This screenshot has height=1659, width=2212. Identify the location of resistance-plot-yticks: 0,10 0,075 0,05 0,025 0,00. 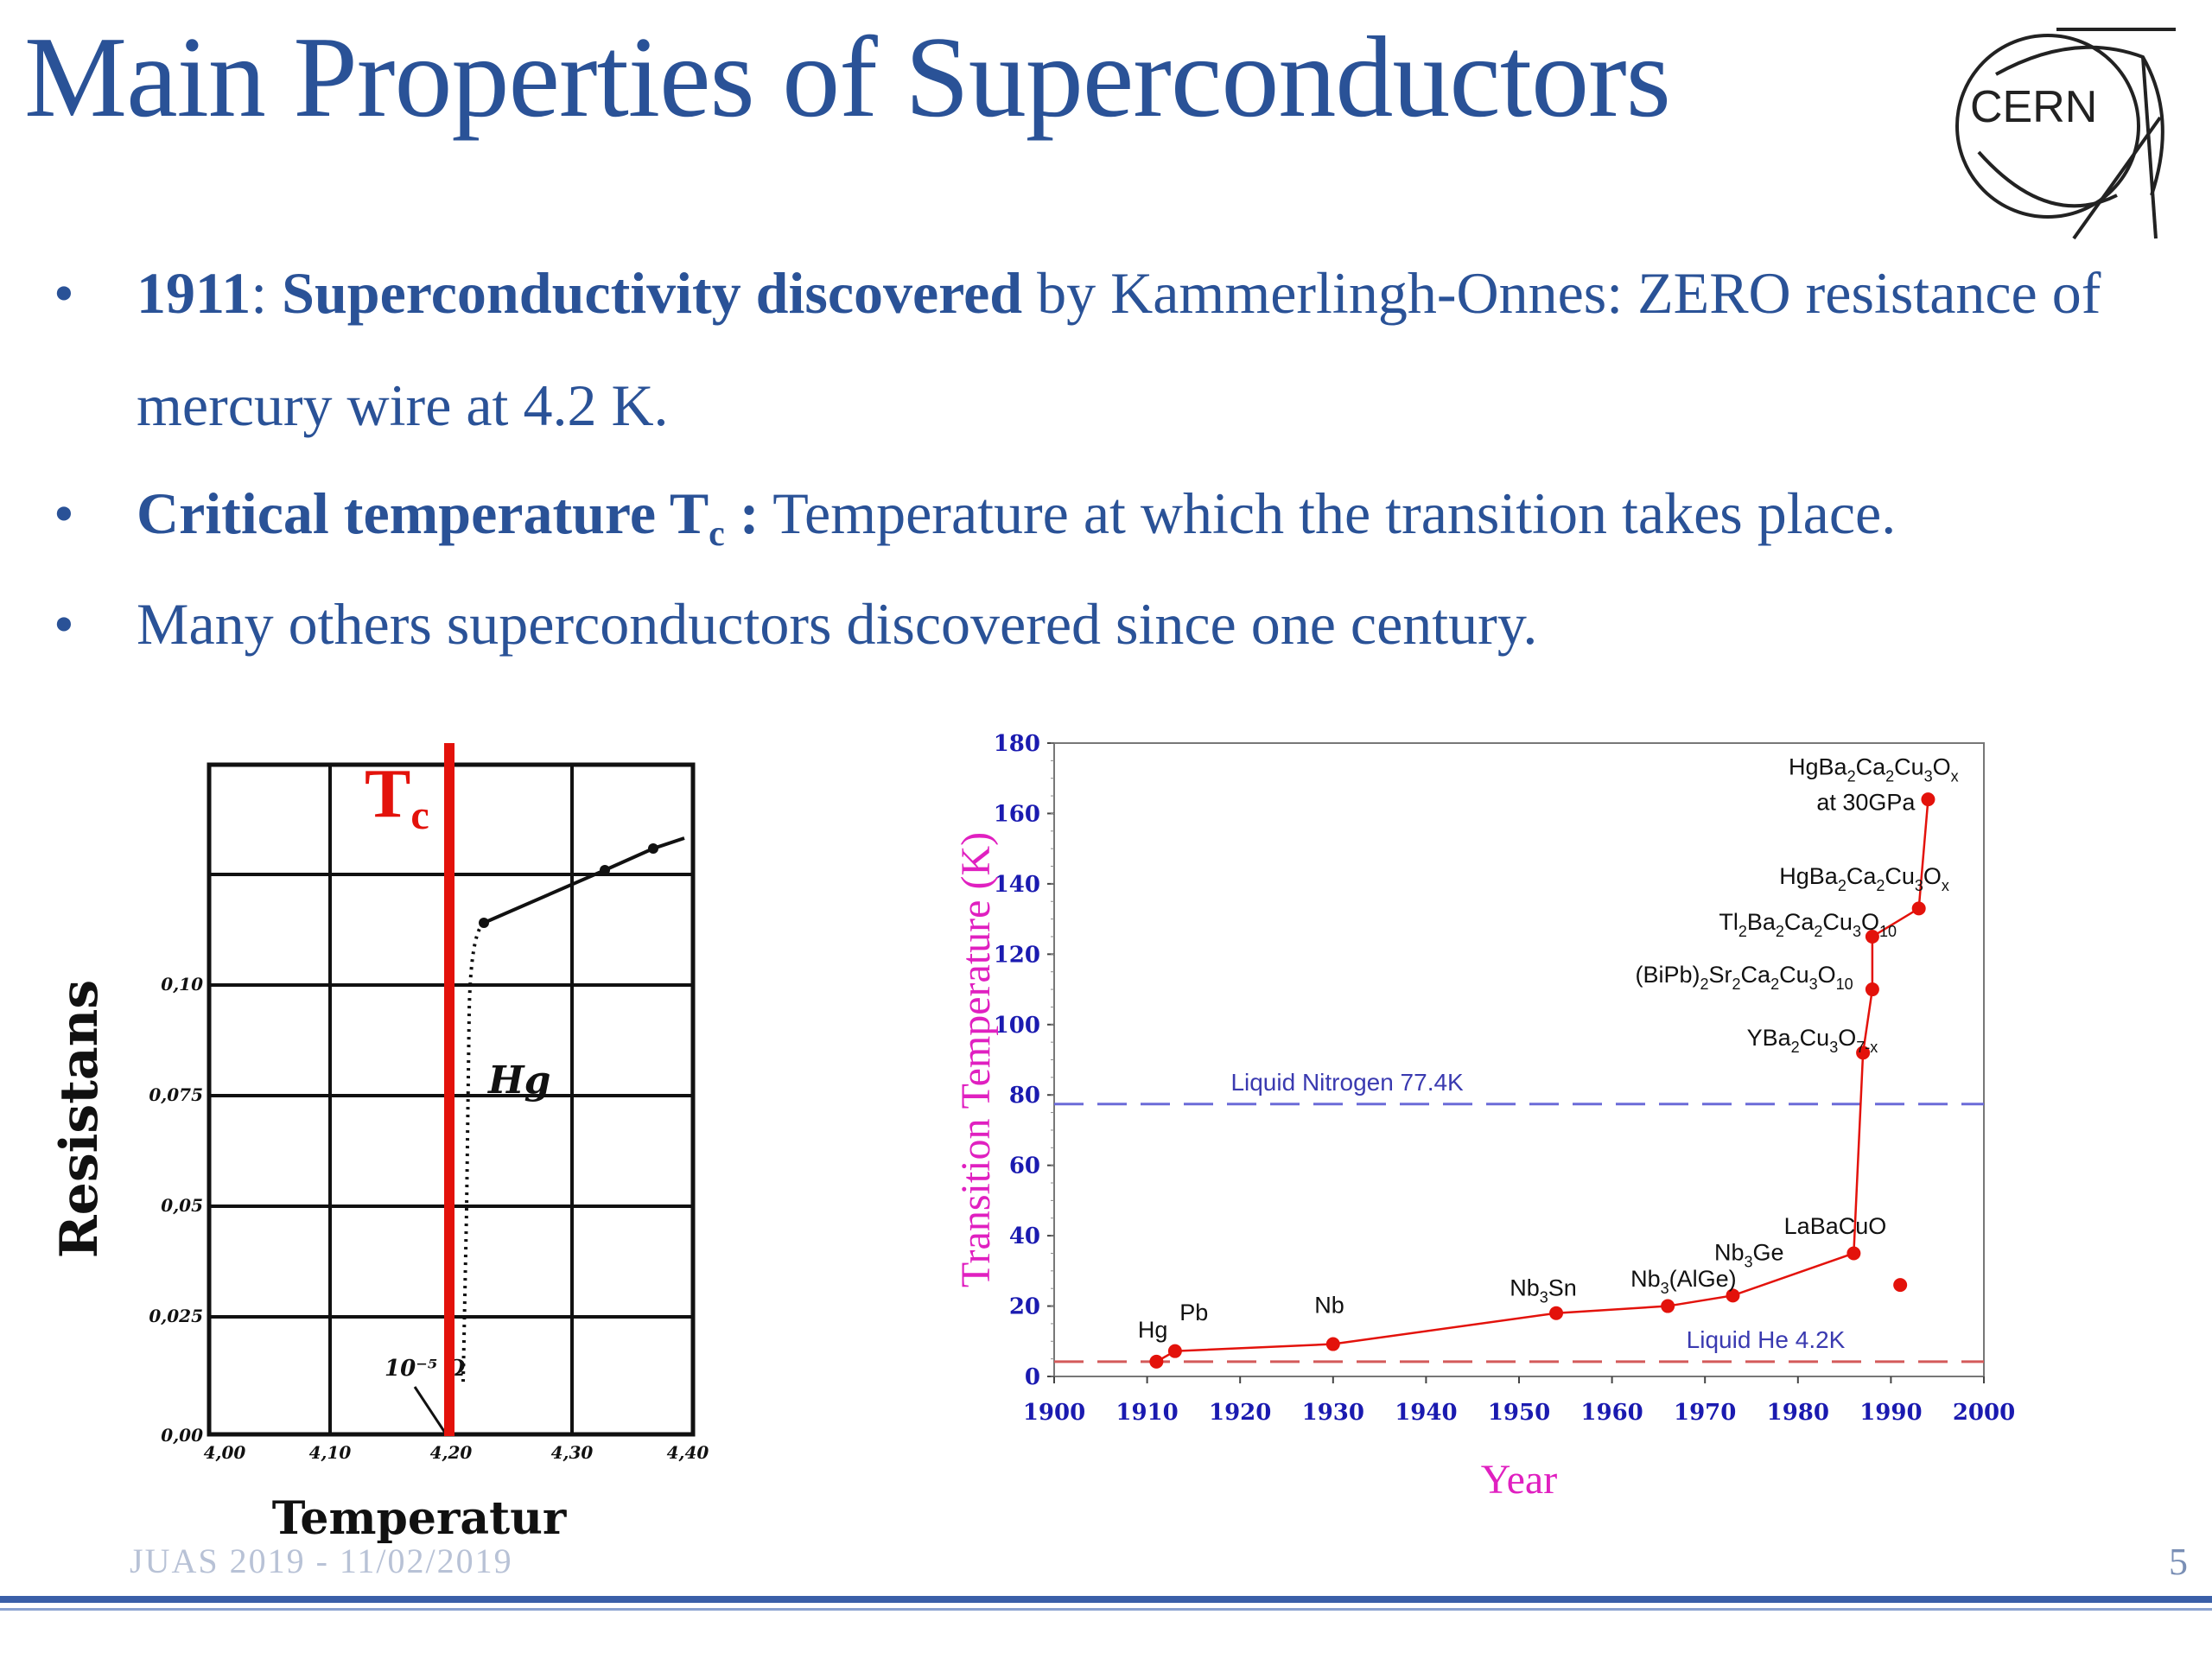
(176, 1210).